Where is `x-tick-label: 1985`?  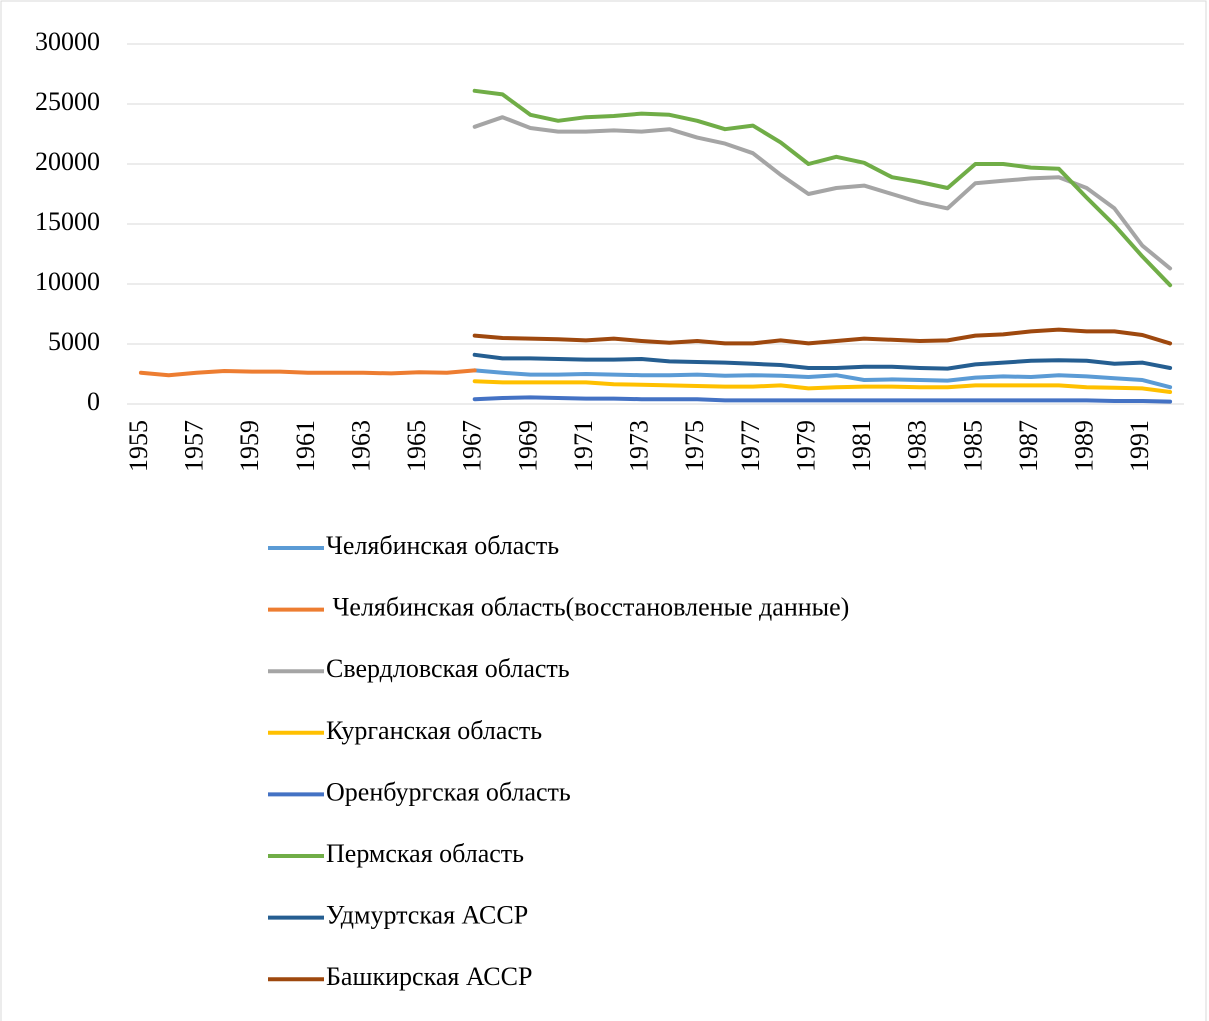 x-tick-label: 1985 is located at coordinates (972, 446).